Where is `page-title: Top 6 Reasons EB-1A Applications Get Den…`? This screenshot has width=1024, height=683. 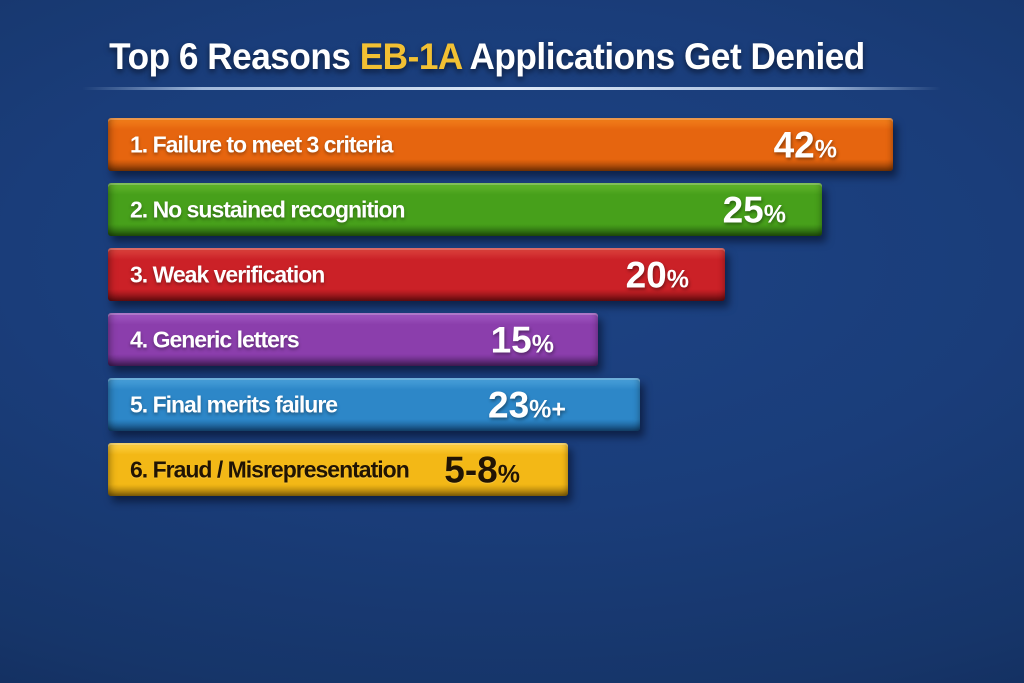
page-title: Top 6 Reasons EB-1A Applications Get Den… is located at coordinates (487, 57).